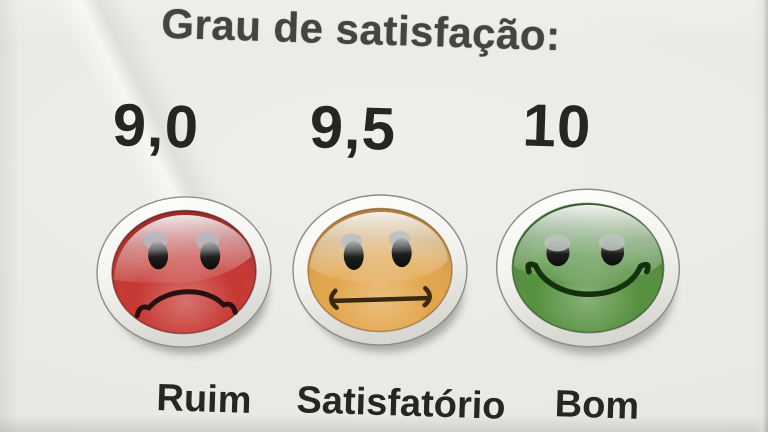 This screenshot has width=768, height=432. Describe the element at coordinates (380, 299) in the screenshot. I see `neutral-mouth` at that location.